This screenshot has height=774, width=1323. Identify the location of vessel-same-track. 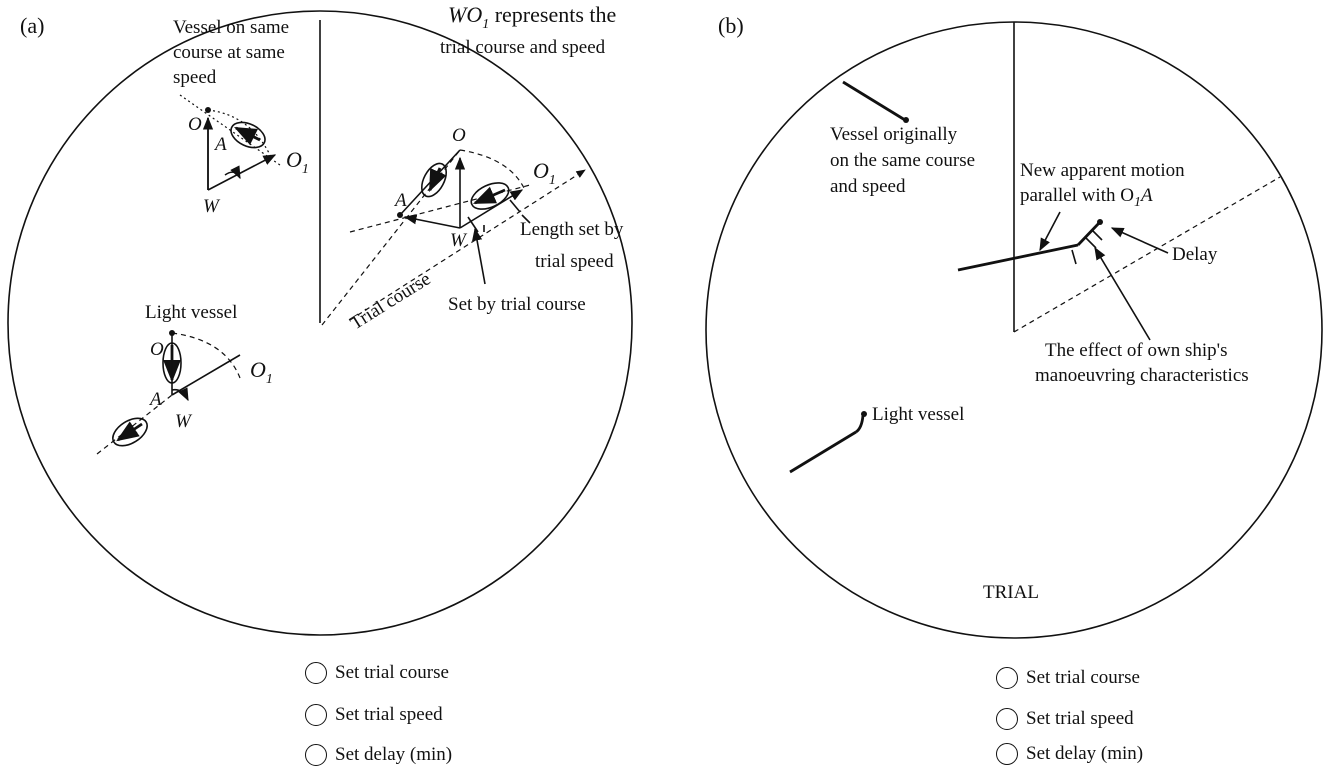
(230, 130).